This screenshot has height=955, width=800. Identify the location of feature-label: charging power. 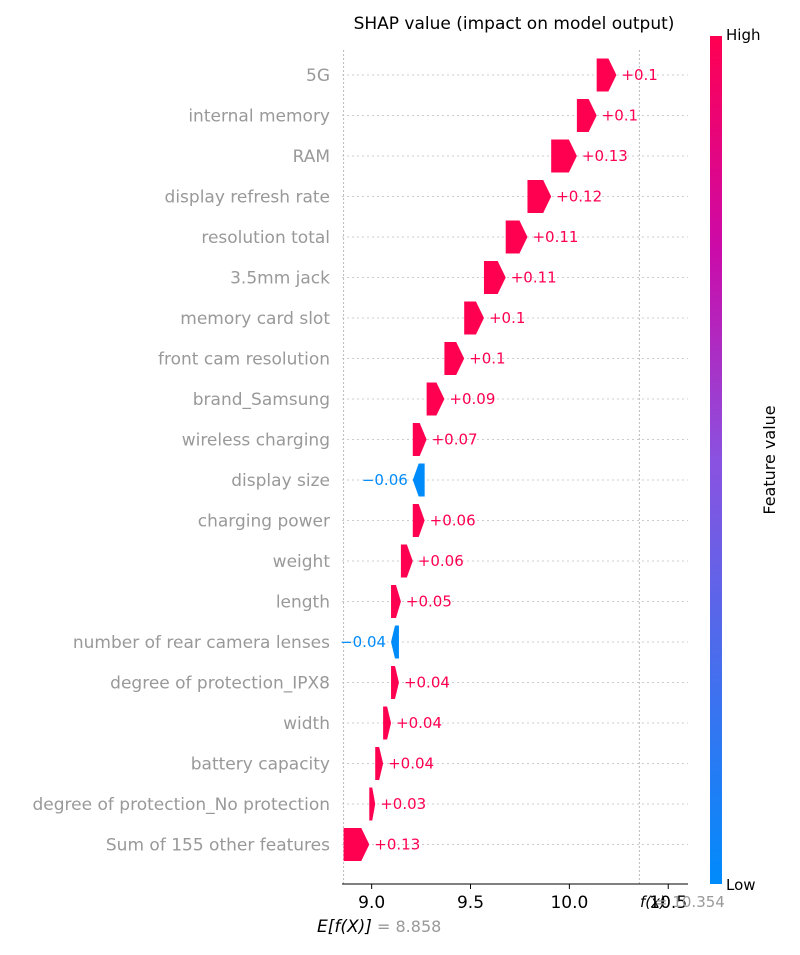
(264, 522).